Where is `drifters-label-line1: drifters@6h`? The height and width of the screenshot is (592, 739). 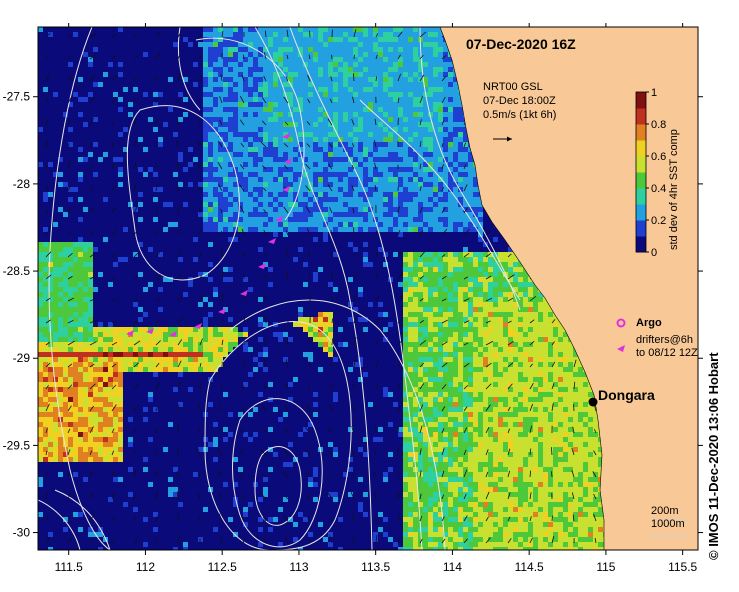 drifters-label-line1: drifters@6h is located at coordinates (665, 340).